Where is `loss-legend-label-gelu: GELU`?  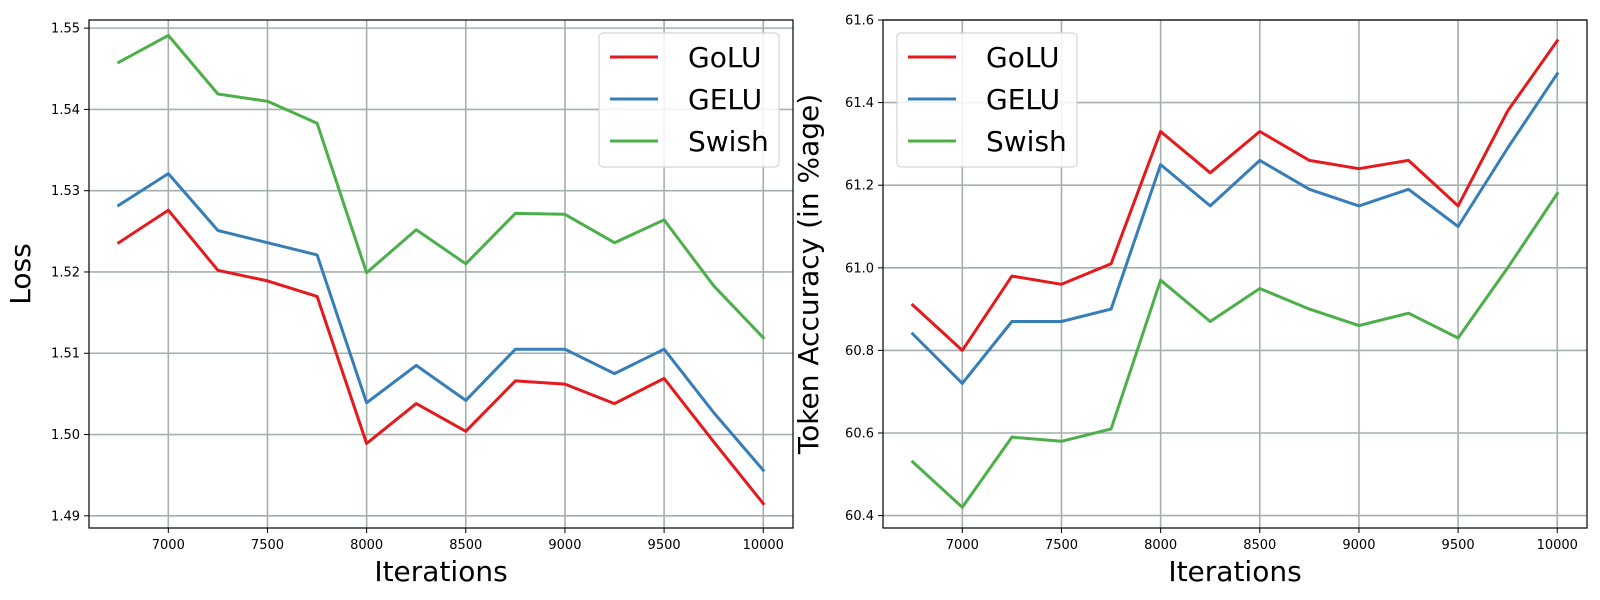
loss-legend-label-gelu: GELU is located at coordinates (725, 99).